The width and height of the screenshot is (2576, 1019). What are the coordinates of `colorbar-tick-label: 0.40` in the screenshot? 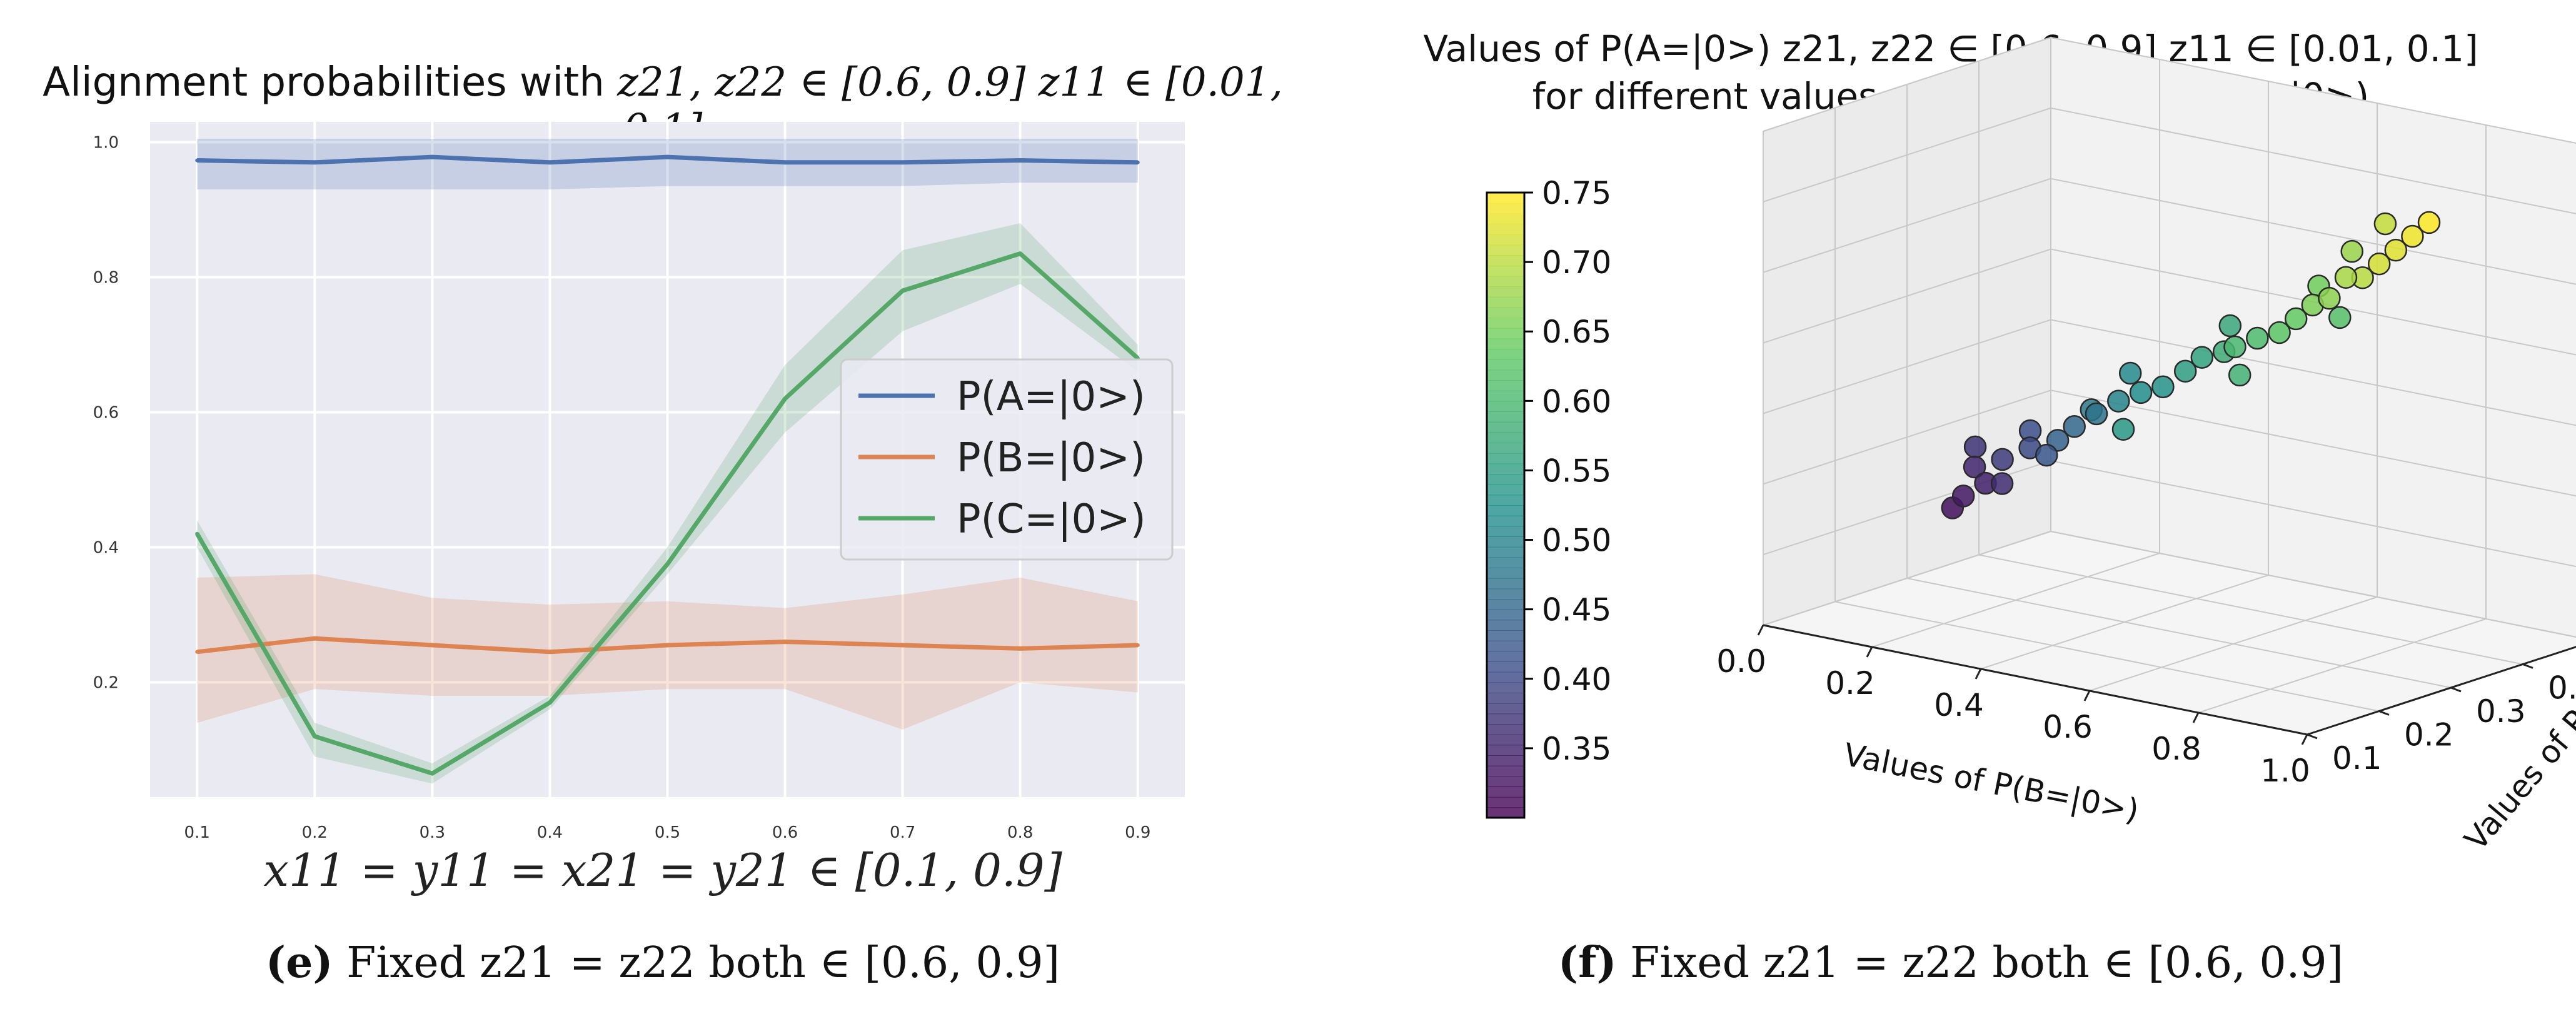 It's located at (1576, 679).